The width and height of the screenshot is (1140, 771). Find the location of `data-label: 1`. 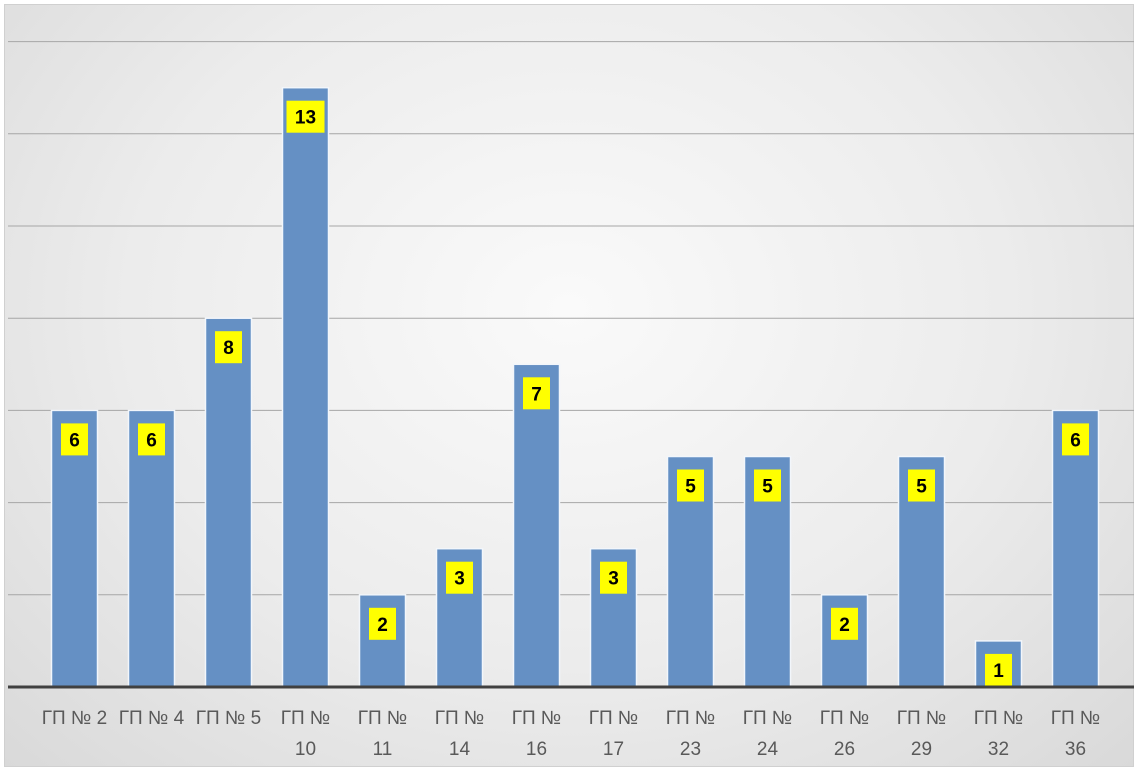

data-label: 1 is located at coordinates (998, 671).